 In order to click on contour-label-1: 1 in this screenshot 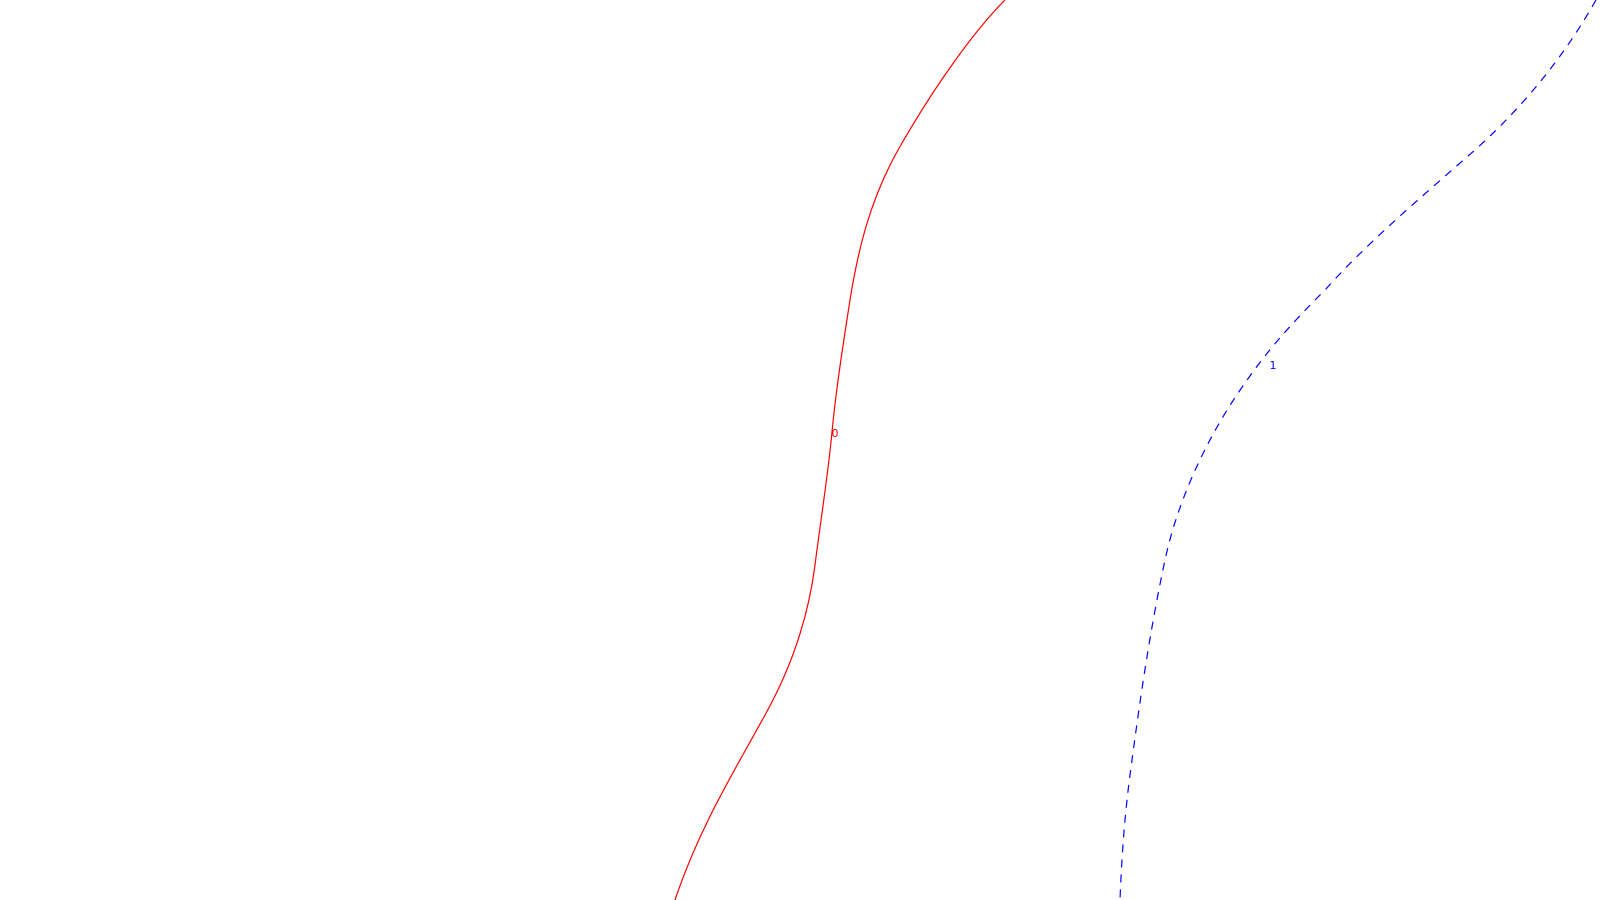, I will do `click(1273, 365)`.